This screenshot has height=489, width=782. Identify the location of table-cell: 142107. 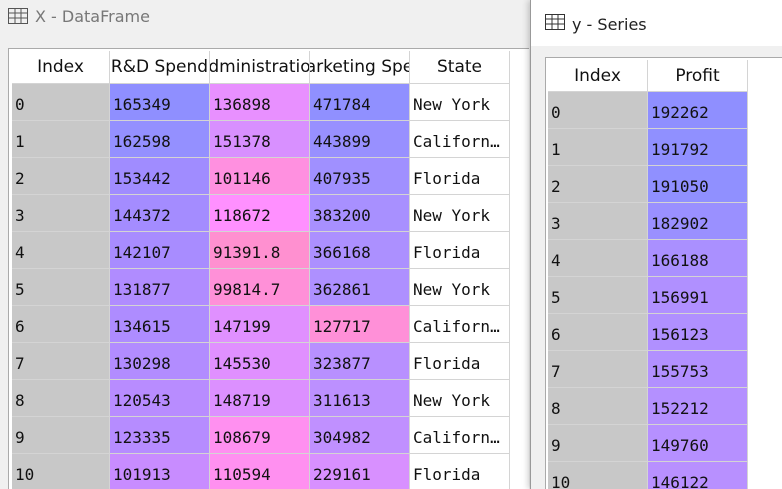
(160, 250).